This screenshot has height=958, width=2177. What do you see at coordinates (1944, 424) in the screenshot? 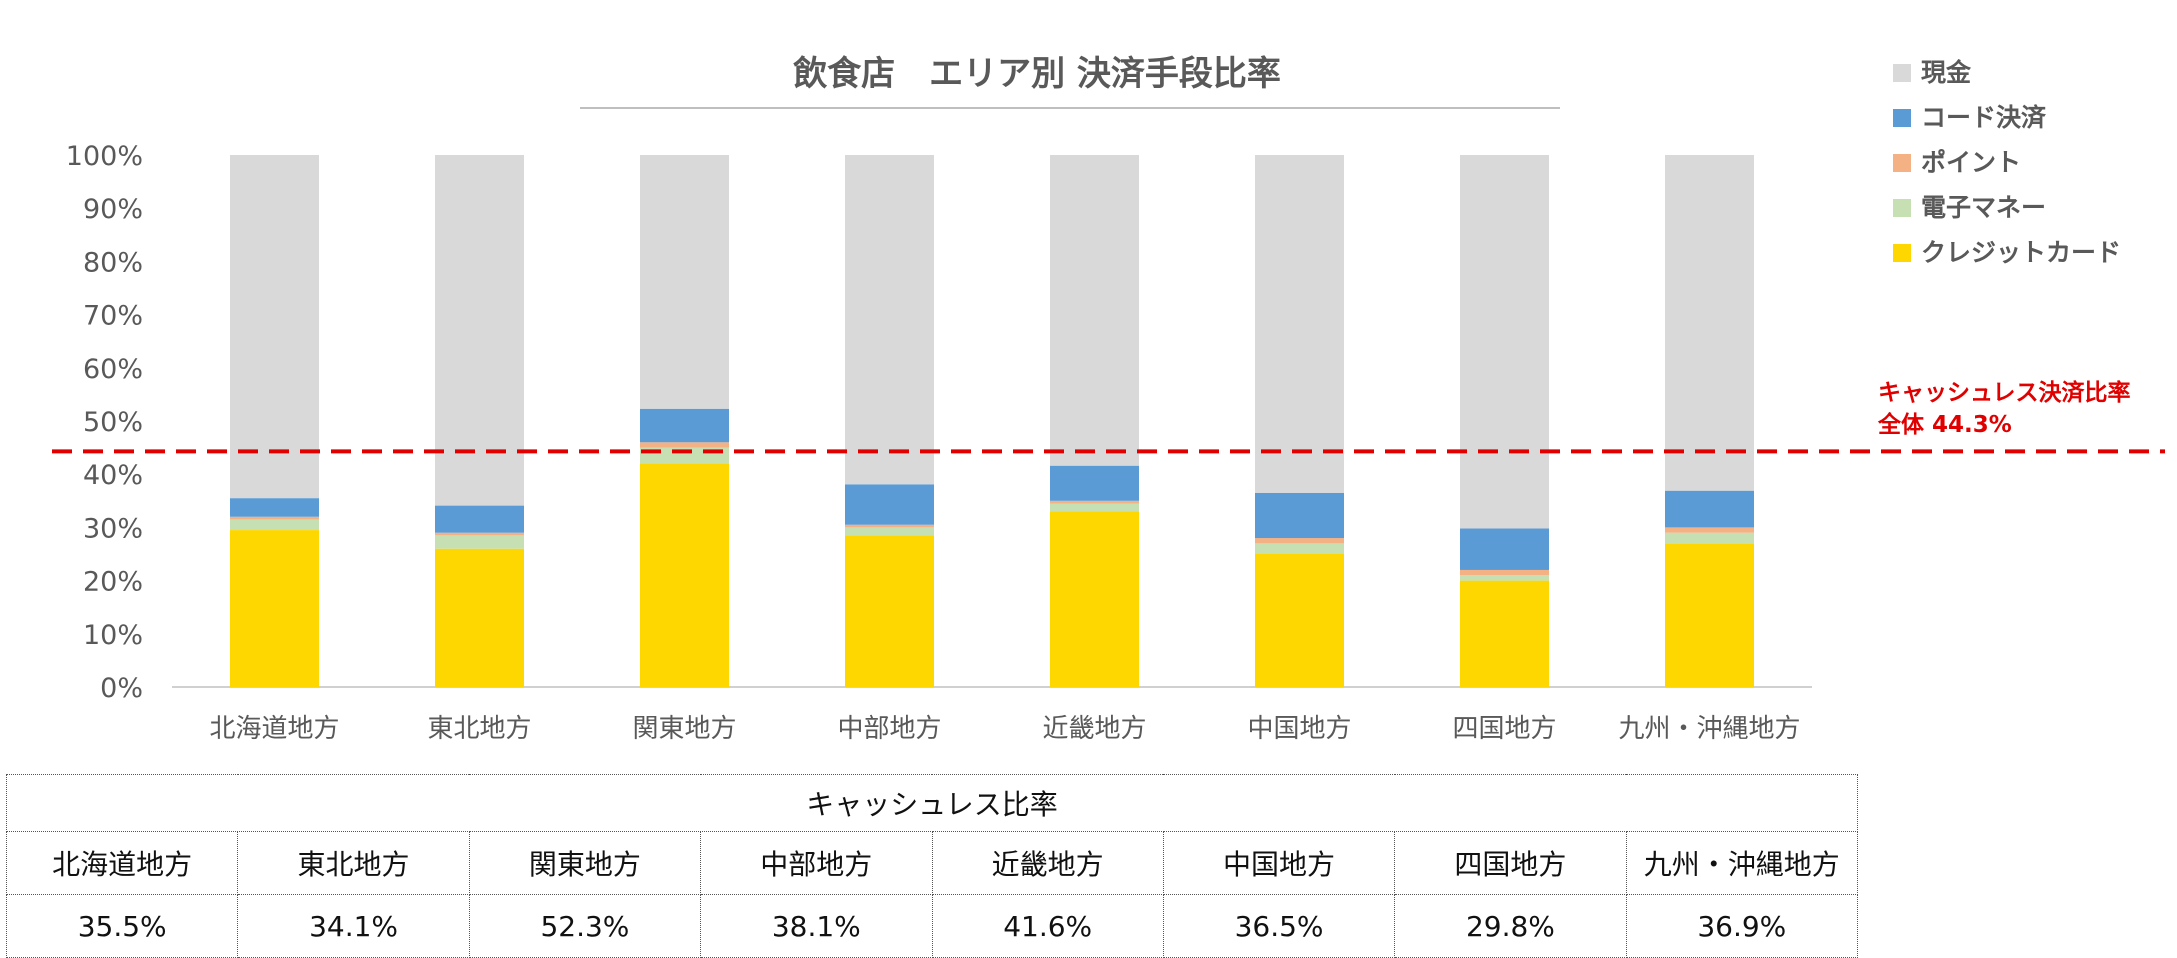
I see `reference-line-value: 全体 44.3%` at bounding box center [1944, 424].